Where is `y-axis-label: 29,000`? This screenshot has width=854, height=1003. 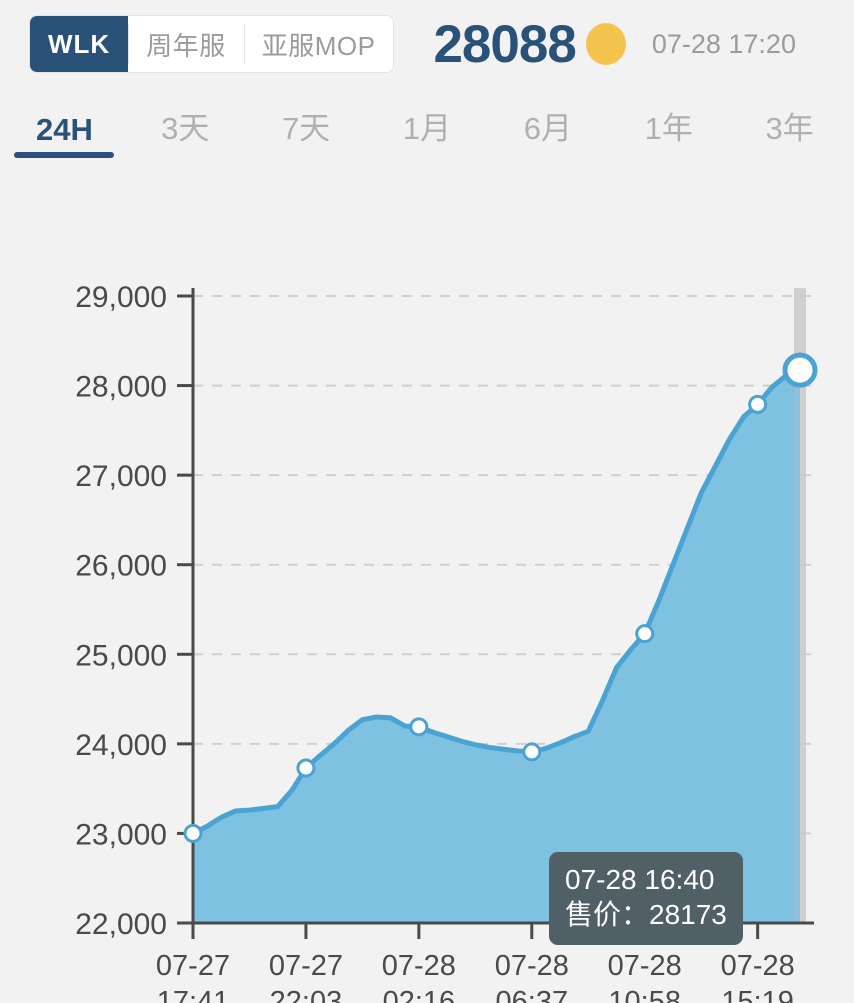
y-axis-label: 29,000 is located at coordinates (121, 297).